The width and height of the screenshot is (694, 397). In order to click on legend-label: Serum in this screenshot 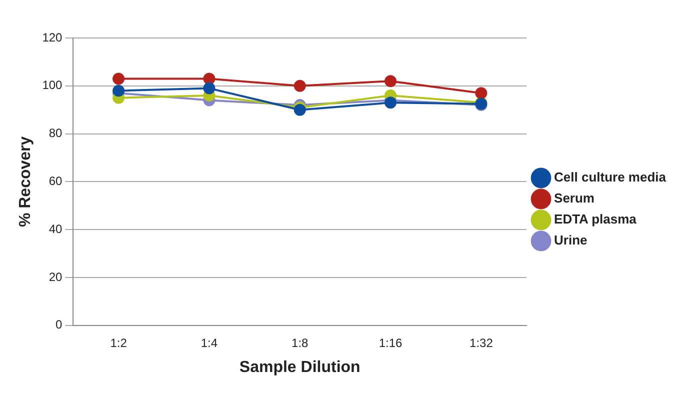, I will do `click(574, 198)`.